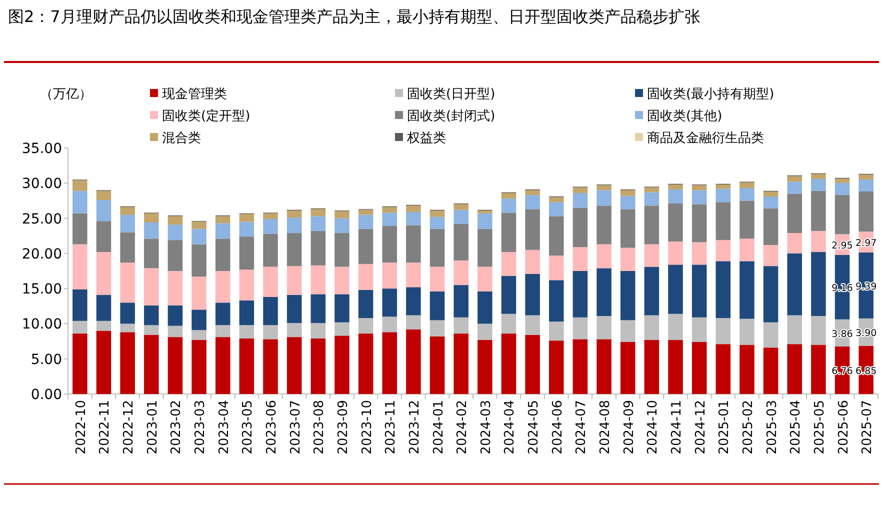 The width and height of the screenshot is (883, 515). Describe the element at coordinates (606, 427) in the screenshot. I see `x-tick-label: 2024-08` at that location.